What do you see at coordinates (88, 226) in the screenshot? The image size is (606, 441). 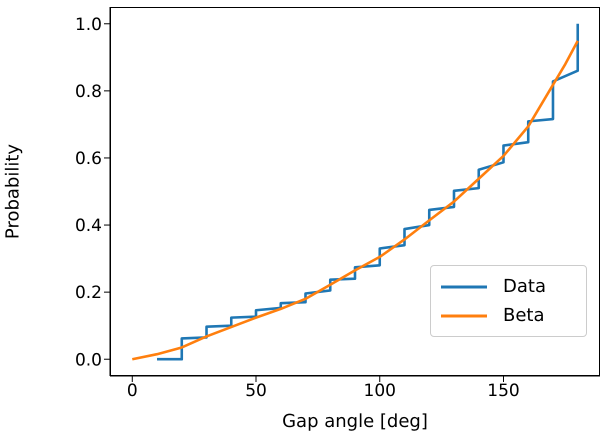 I see `y-tick-label: 0.4` at bounding box center [88, 226].